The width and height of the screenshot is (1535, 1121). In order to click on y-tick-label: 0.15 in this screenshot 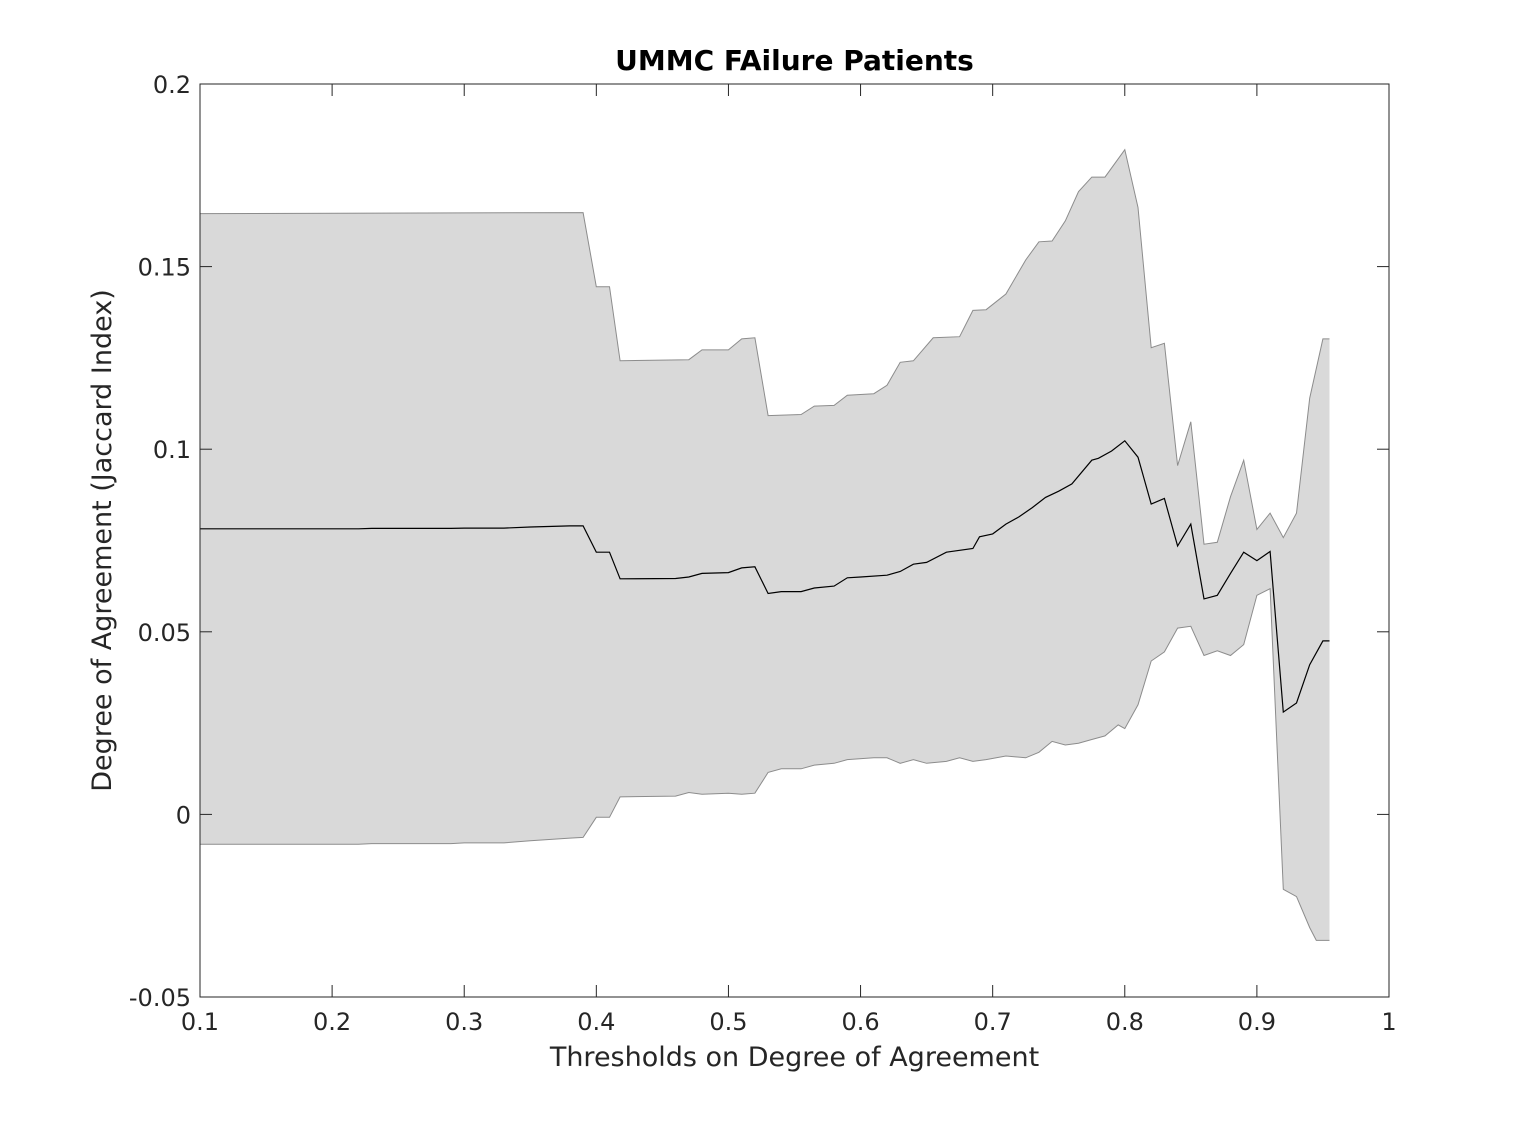, I will do `click(164, 268)`.